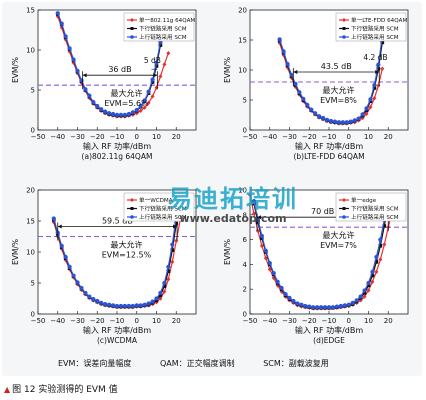 This screenshot has width=426, height=400. I want to click on x-tick-label: −10, so click(117, 321).